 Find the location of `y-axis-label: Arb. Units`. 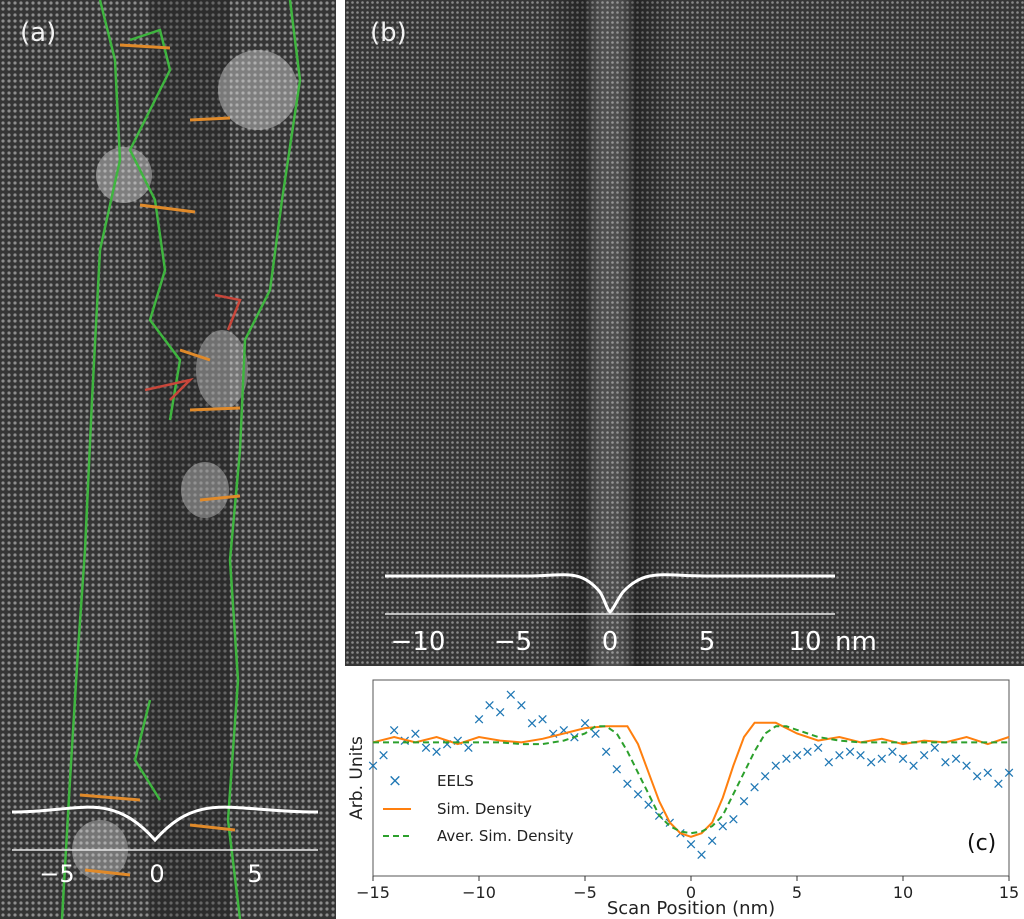

y-axis-label: Arb. Units is located at coordinates (357, 778).